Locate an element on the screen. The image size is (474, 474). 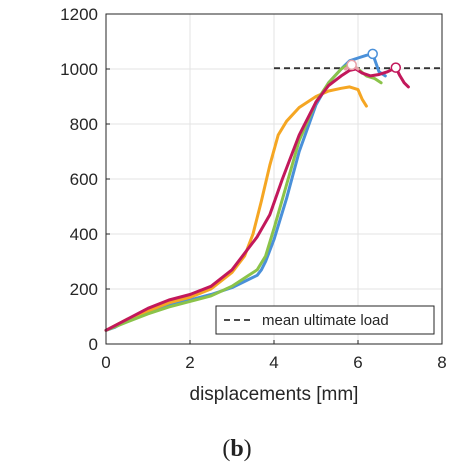
legend-entry-label: mean ultimate load is located at coordinates (325, 320).